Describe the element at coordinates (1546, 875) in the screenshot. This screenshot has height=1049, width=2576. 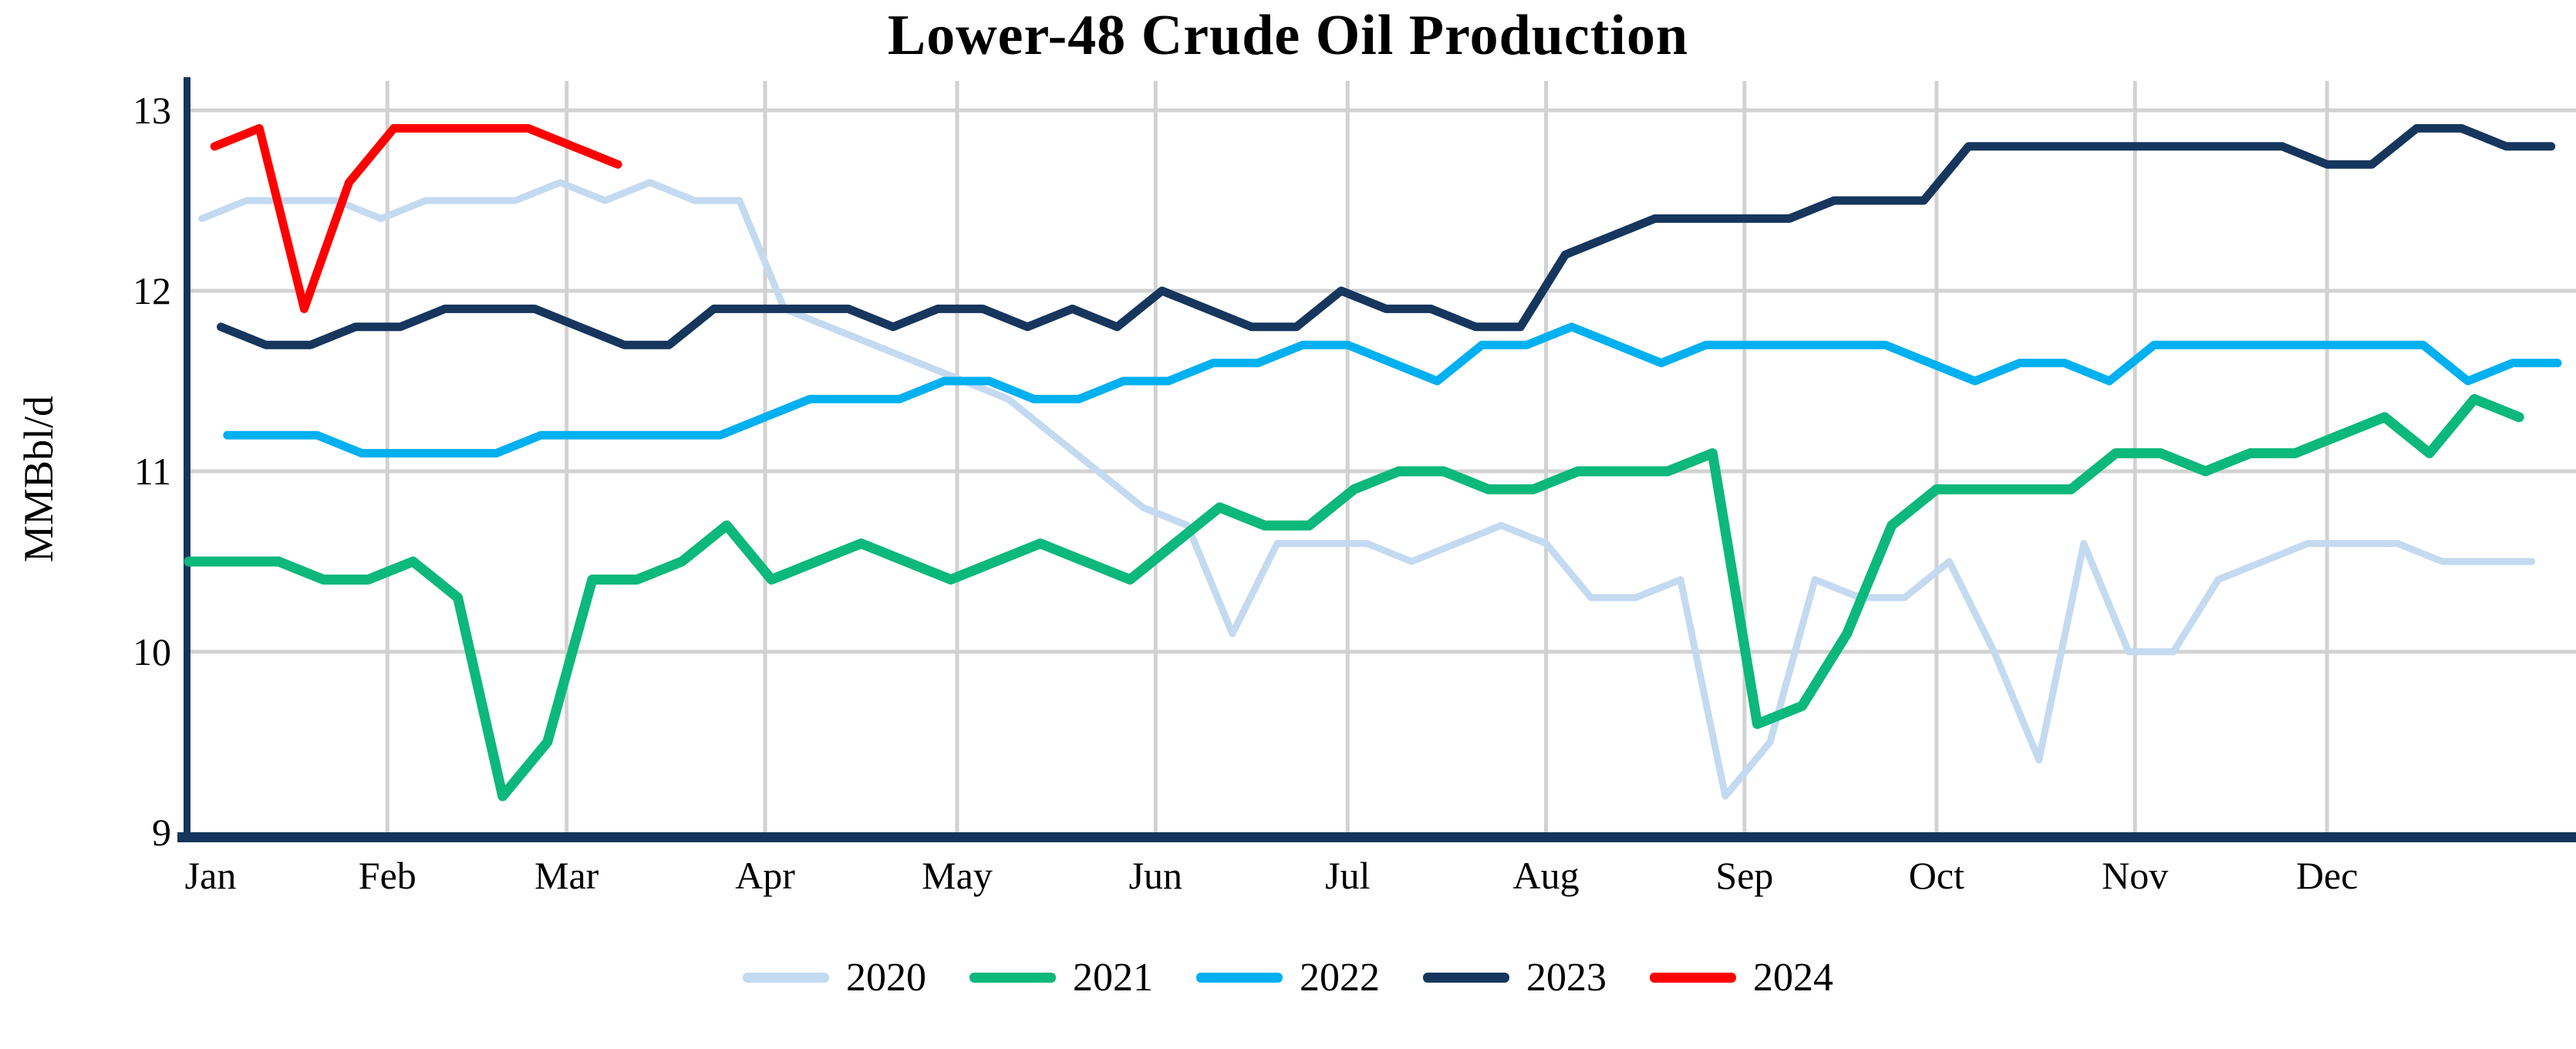
I see `x-tick-Aug: Aug` at that location.